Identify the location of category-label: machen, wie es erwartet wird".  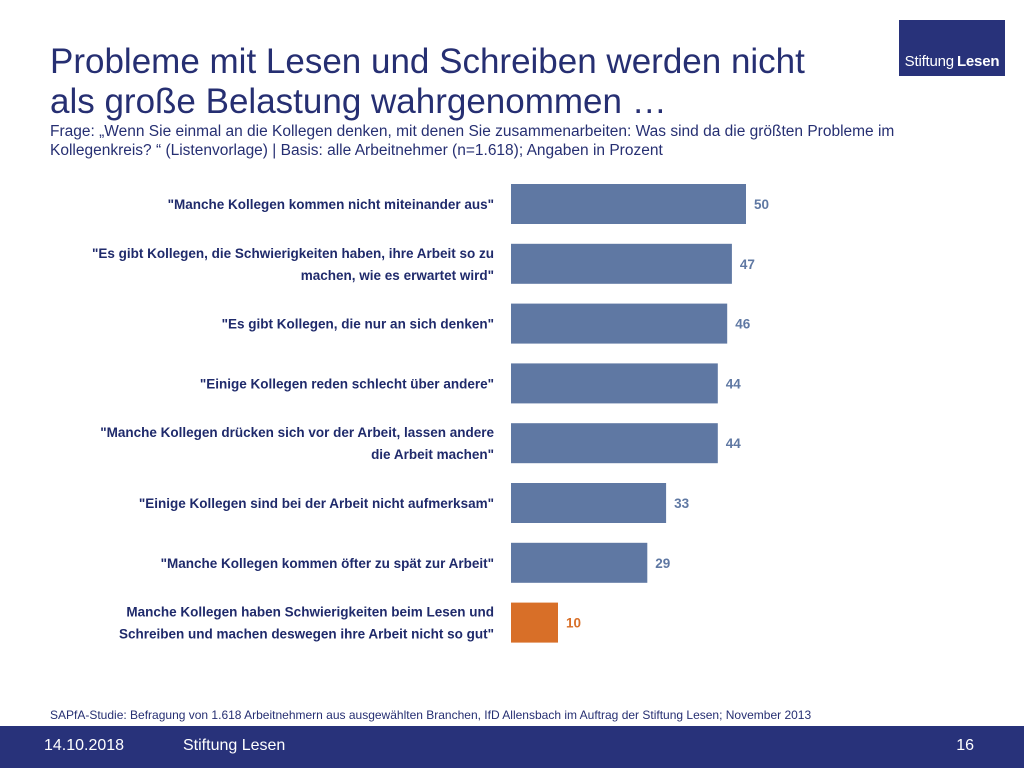
(397, 275).